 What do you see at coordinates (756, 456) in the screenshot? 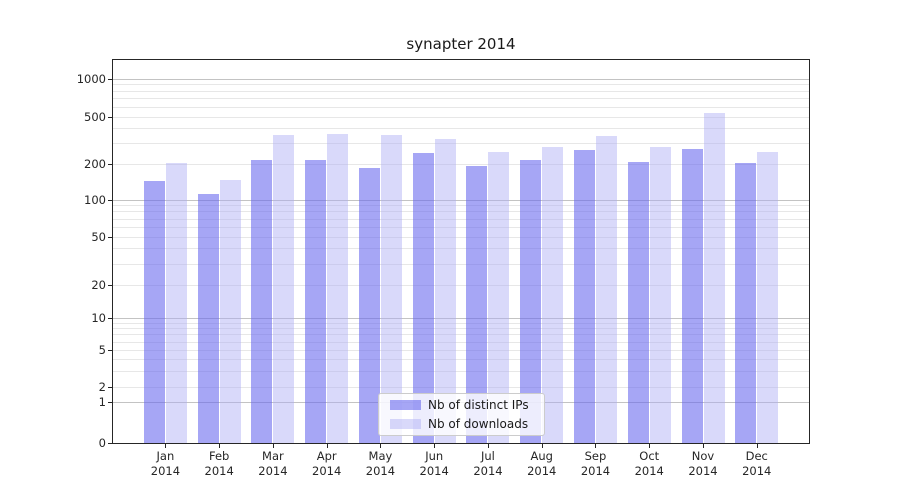
I see `x-label-month: Dec` at bounding box center [756, 456].